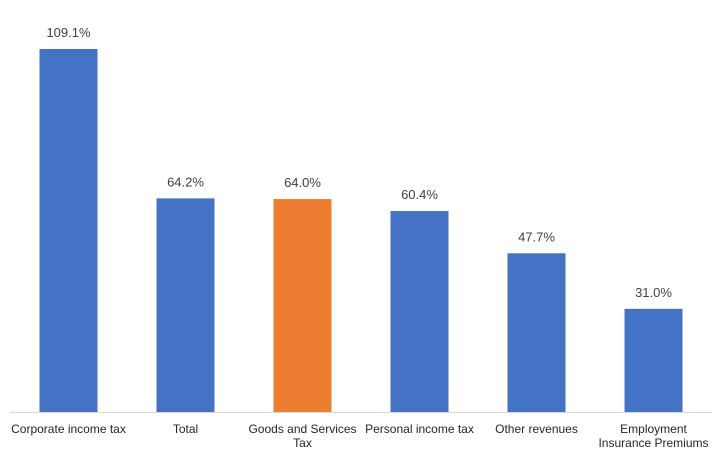 This screenshot has width=720, height=454. Describe the element at coordinates (302, 436) in the screenshot. I see `x-tick-label: Goods and Services Tax` at that location.